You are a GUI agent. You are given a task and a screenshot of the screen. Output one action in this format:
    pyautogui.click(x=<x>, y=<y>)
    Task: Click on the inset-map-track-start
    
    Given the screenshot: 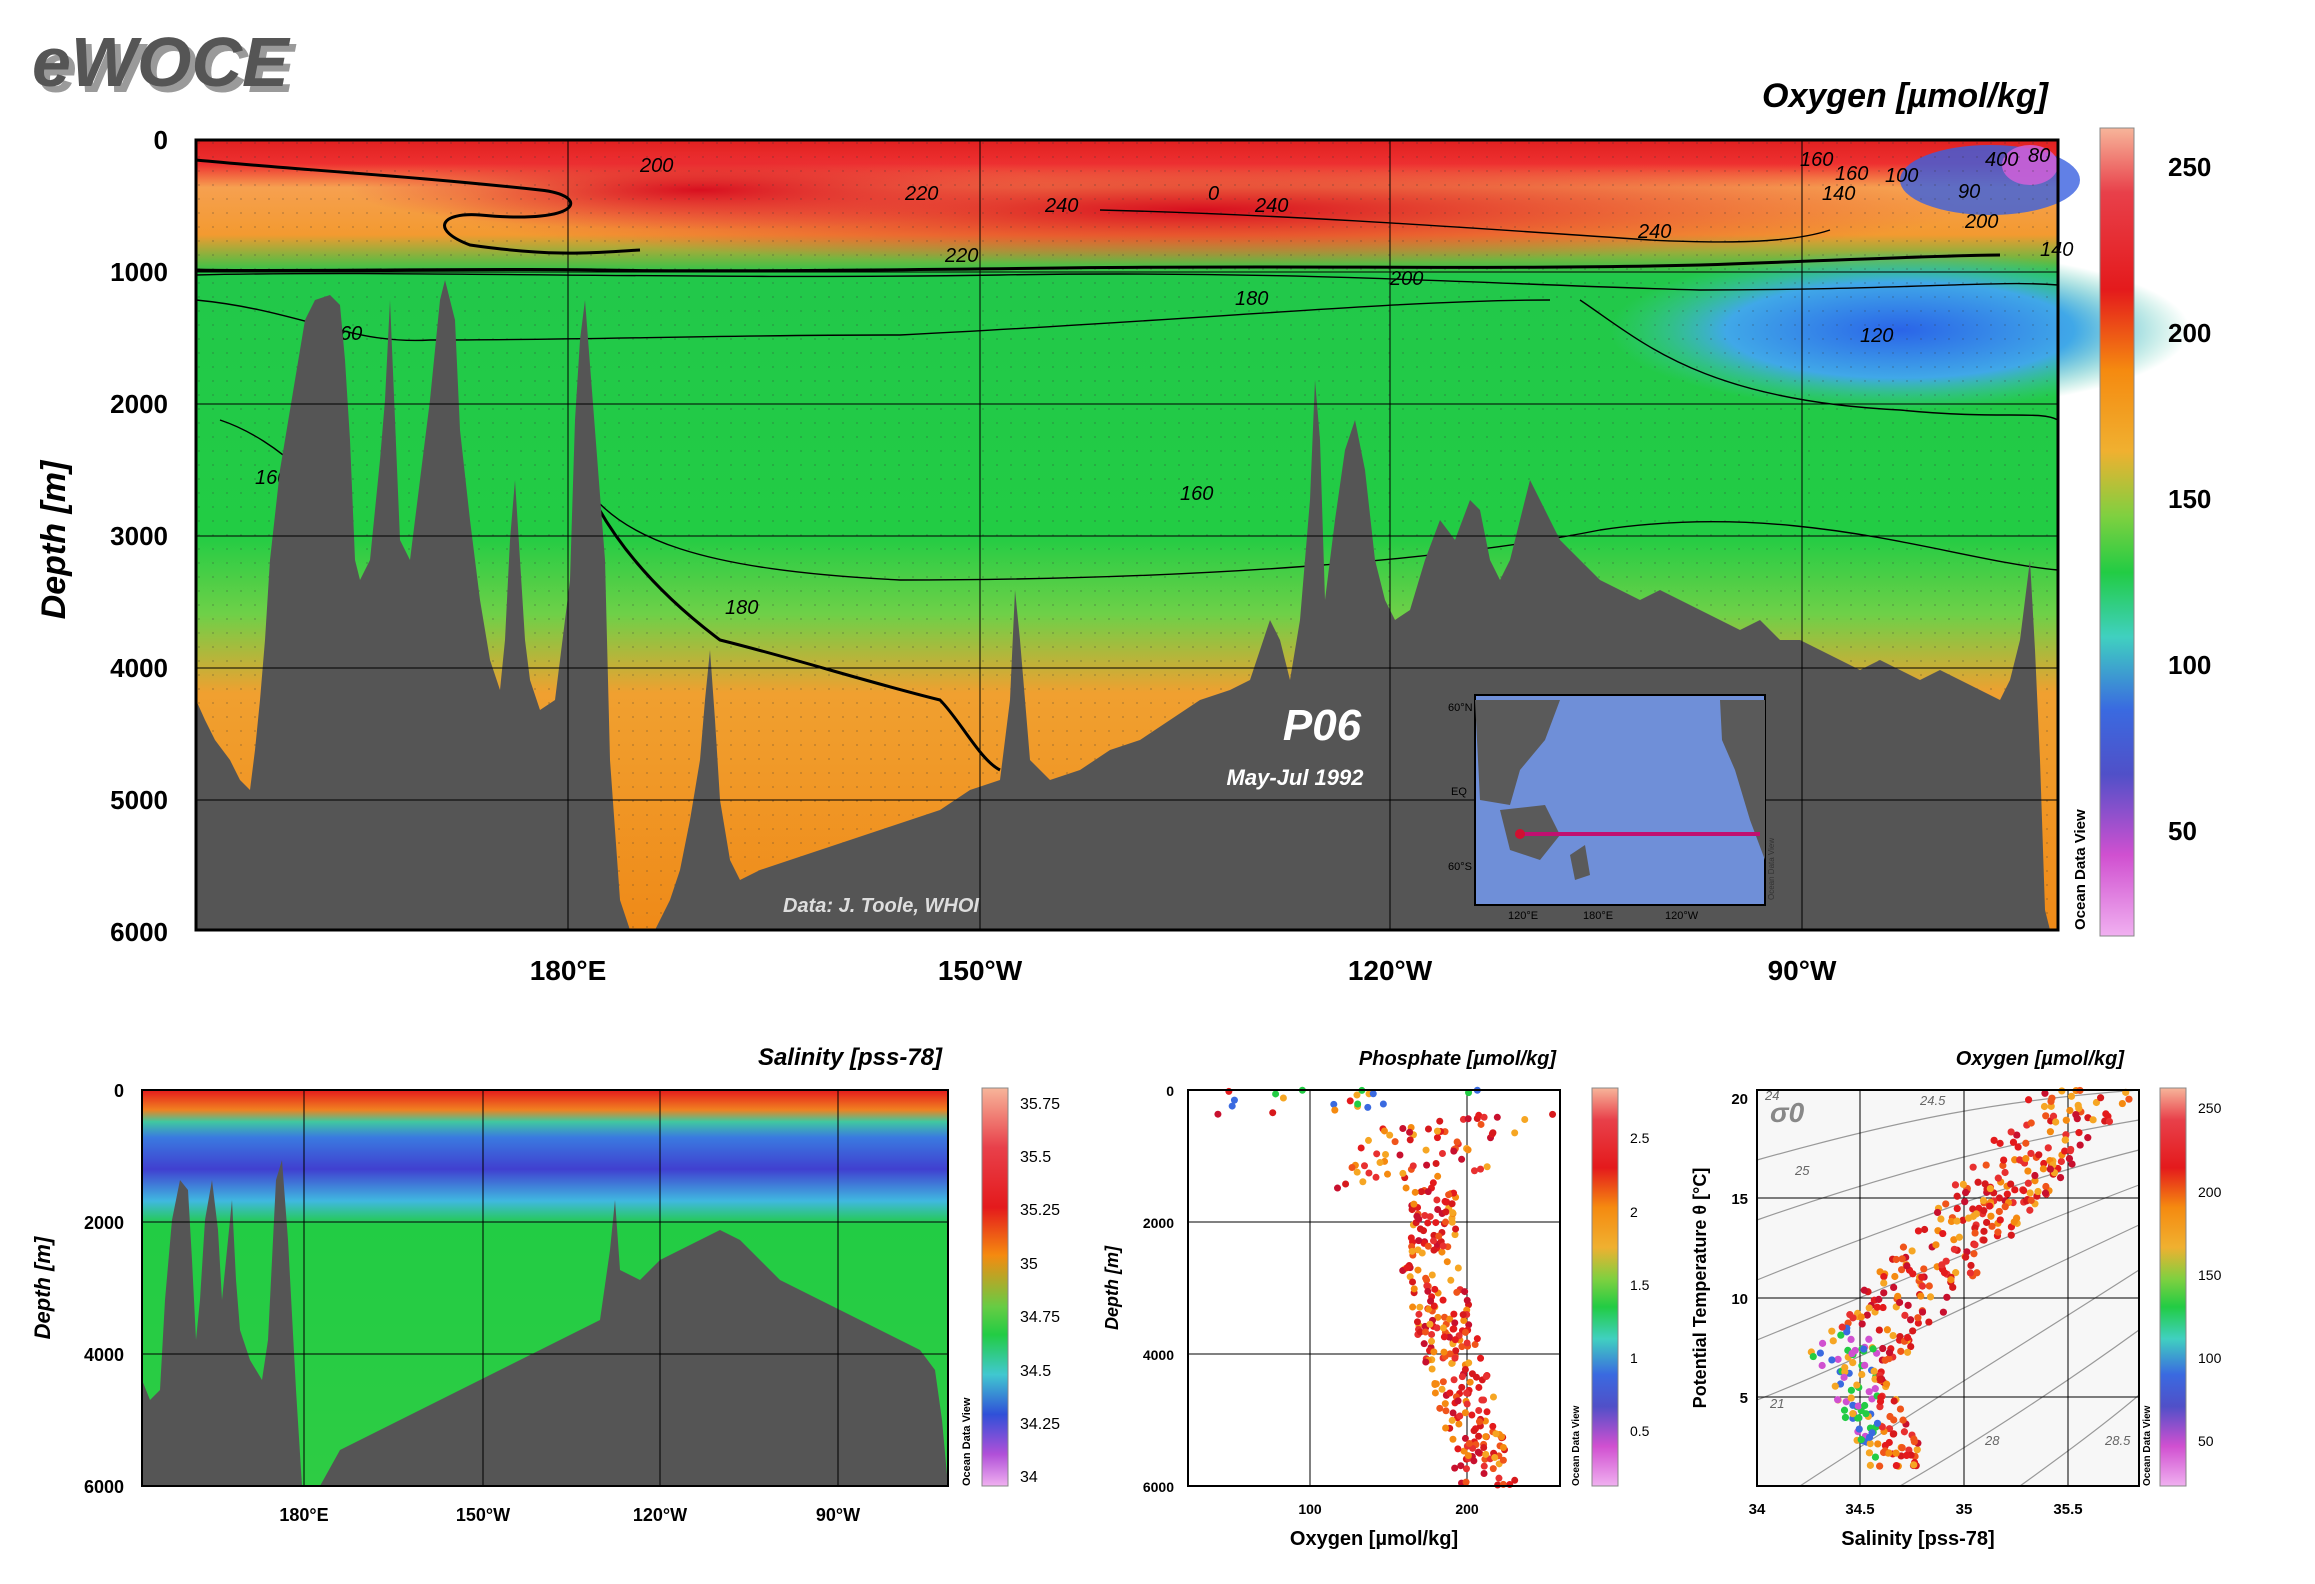 What is the action you would take?
    pyautogui.click(x=1520, y=834)
    